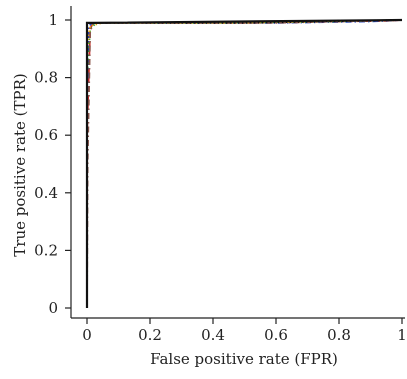  What do you see at coordinates (402, 335) in the screenshot?
I see `x-tick-label: 1` at bounding box center [402, 335].